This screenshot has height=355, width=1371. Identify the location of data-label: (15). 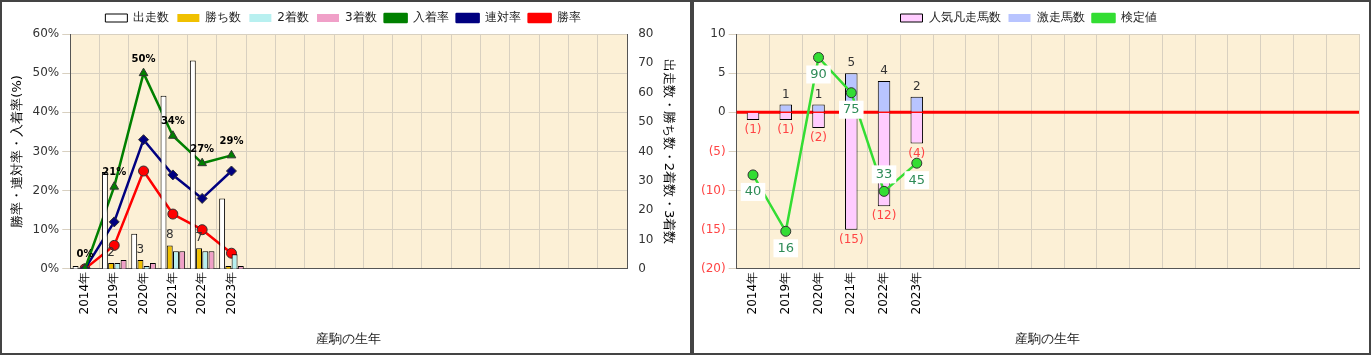
(851, 238).